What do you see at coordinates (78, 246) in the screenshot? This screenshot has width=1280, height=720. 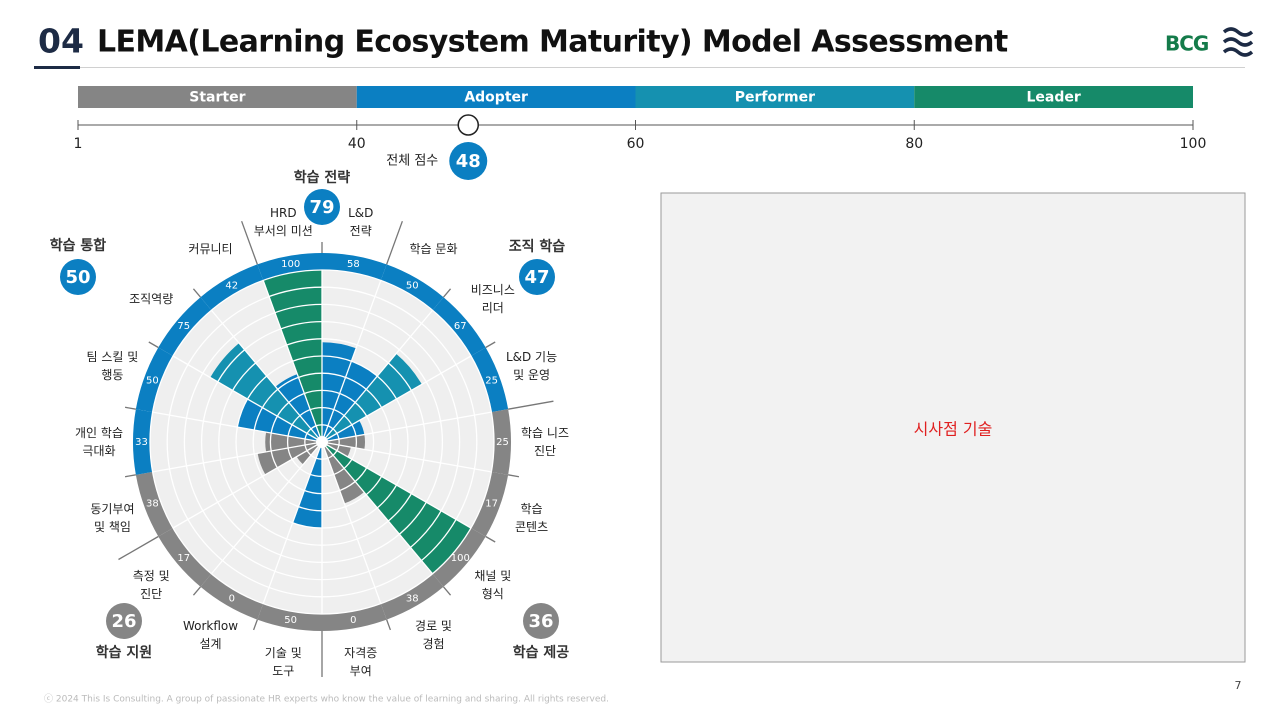 I see `group-name: 학습 통합` at bounding box center [78, 246].